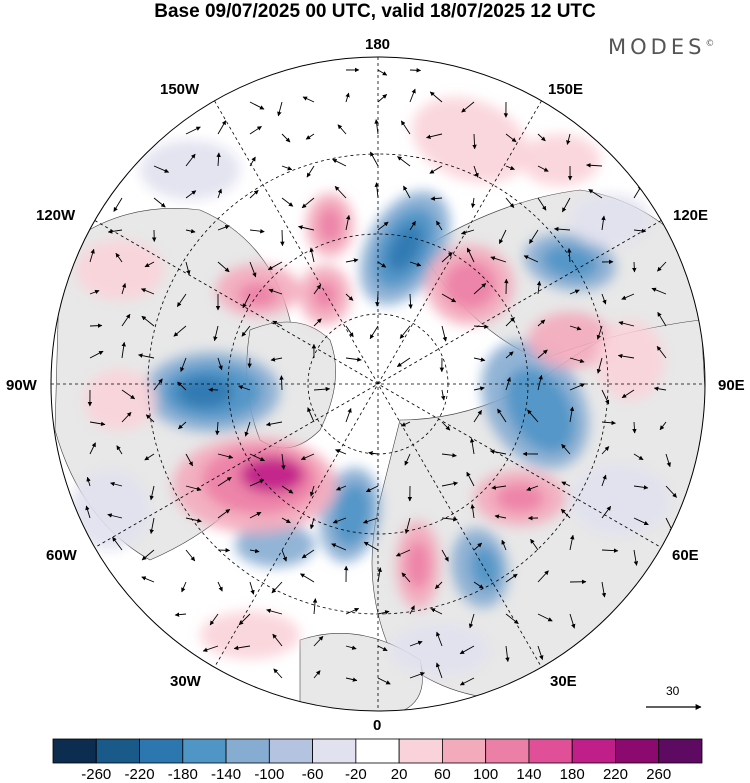 This screenshot has width=750, height=783. Describe the element at coordinates (399, 774) in the screenshot. I see `colorbar-tick-label: 20` at that location.